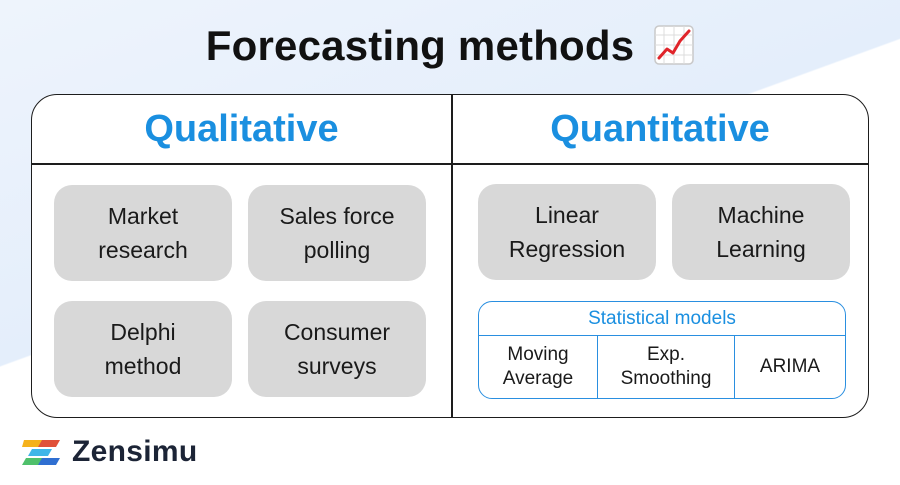  I want to click on model-exp-smoothing: Exp. Smoothing, so click(665, 367).